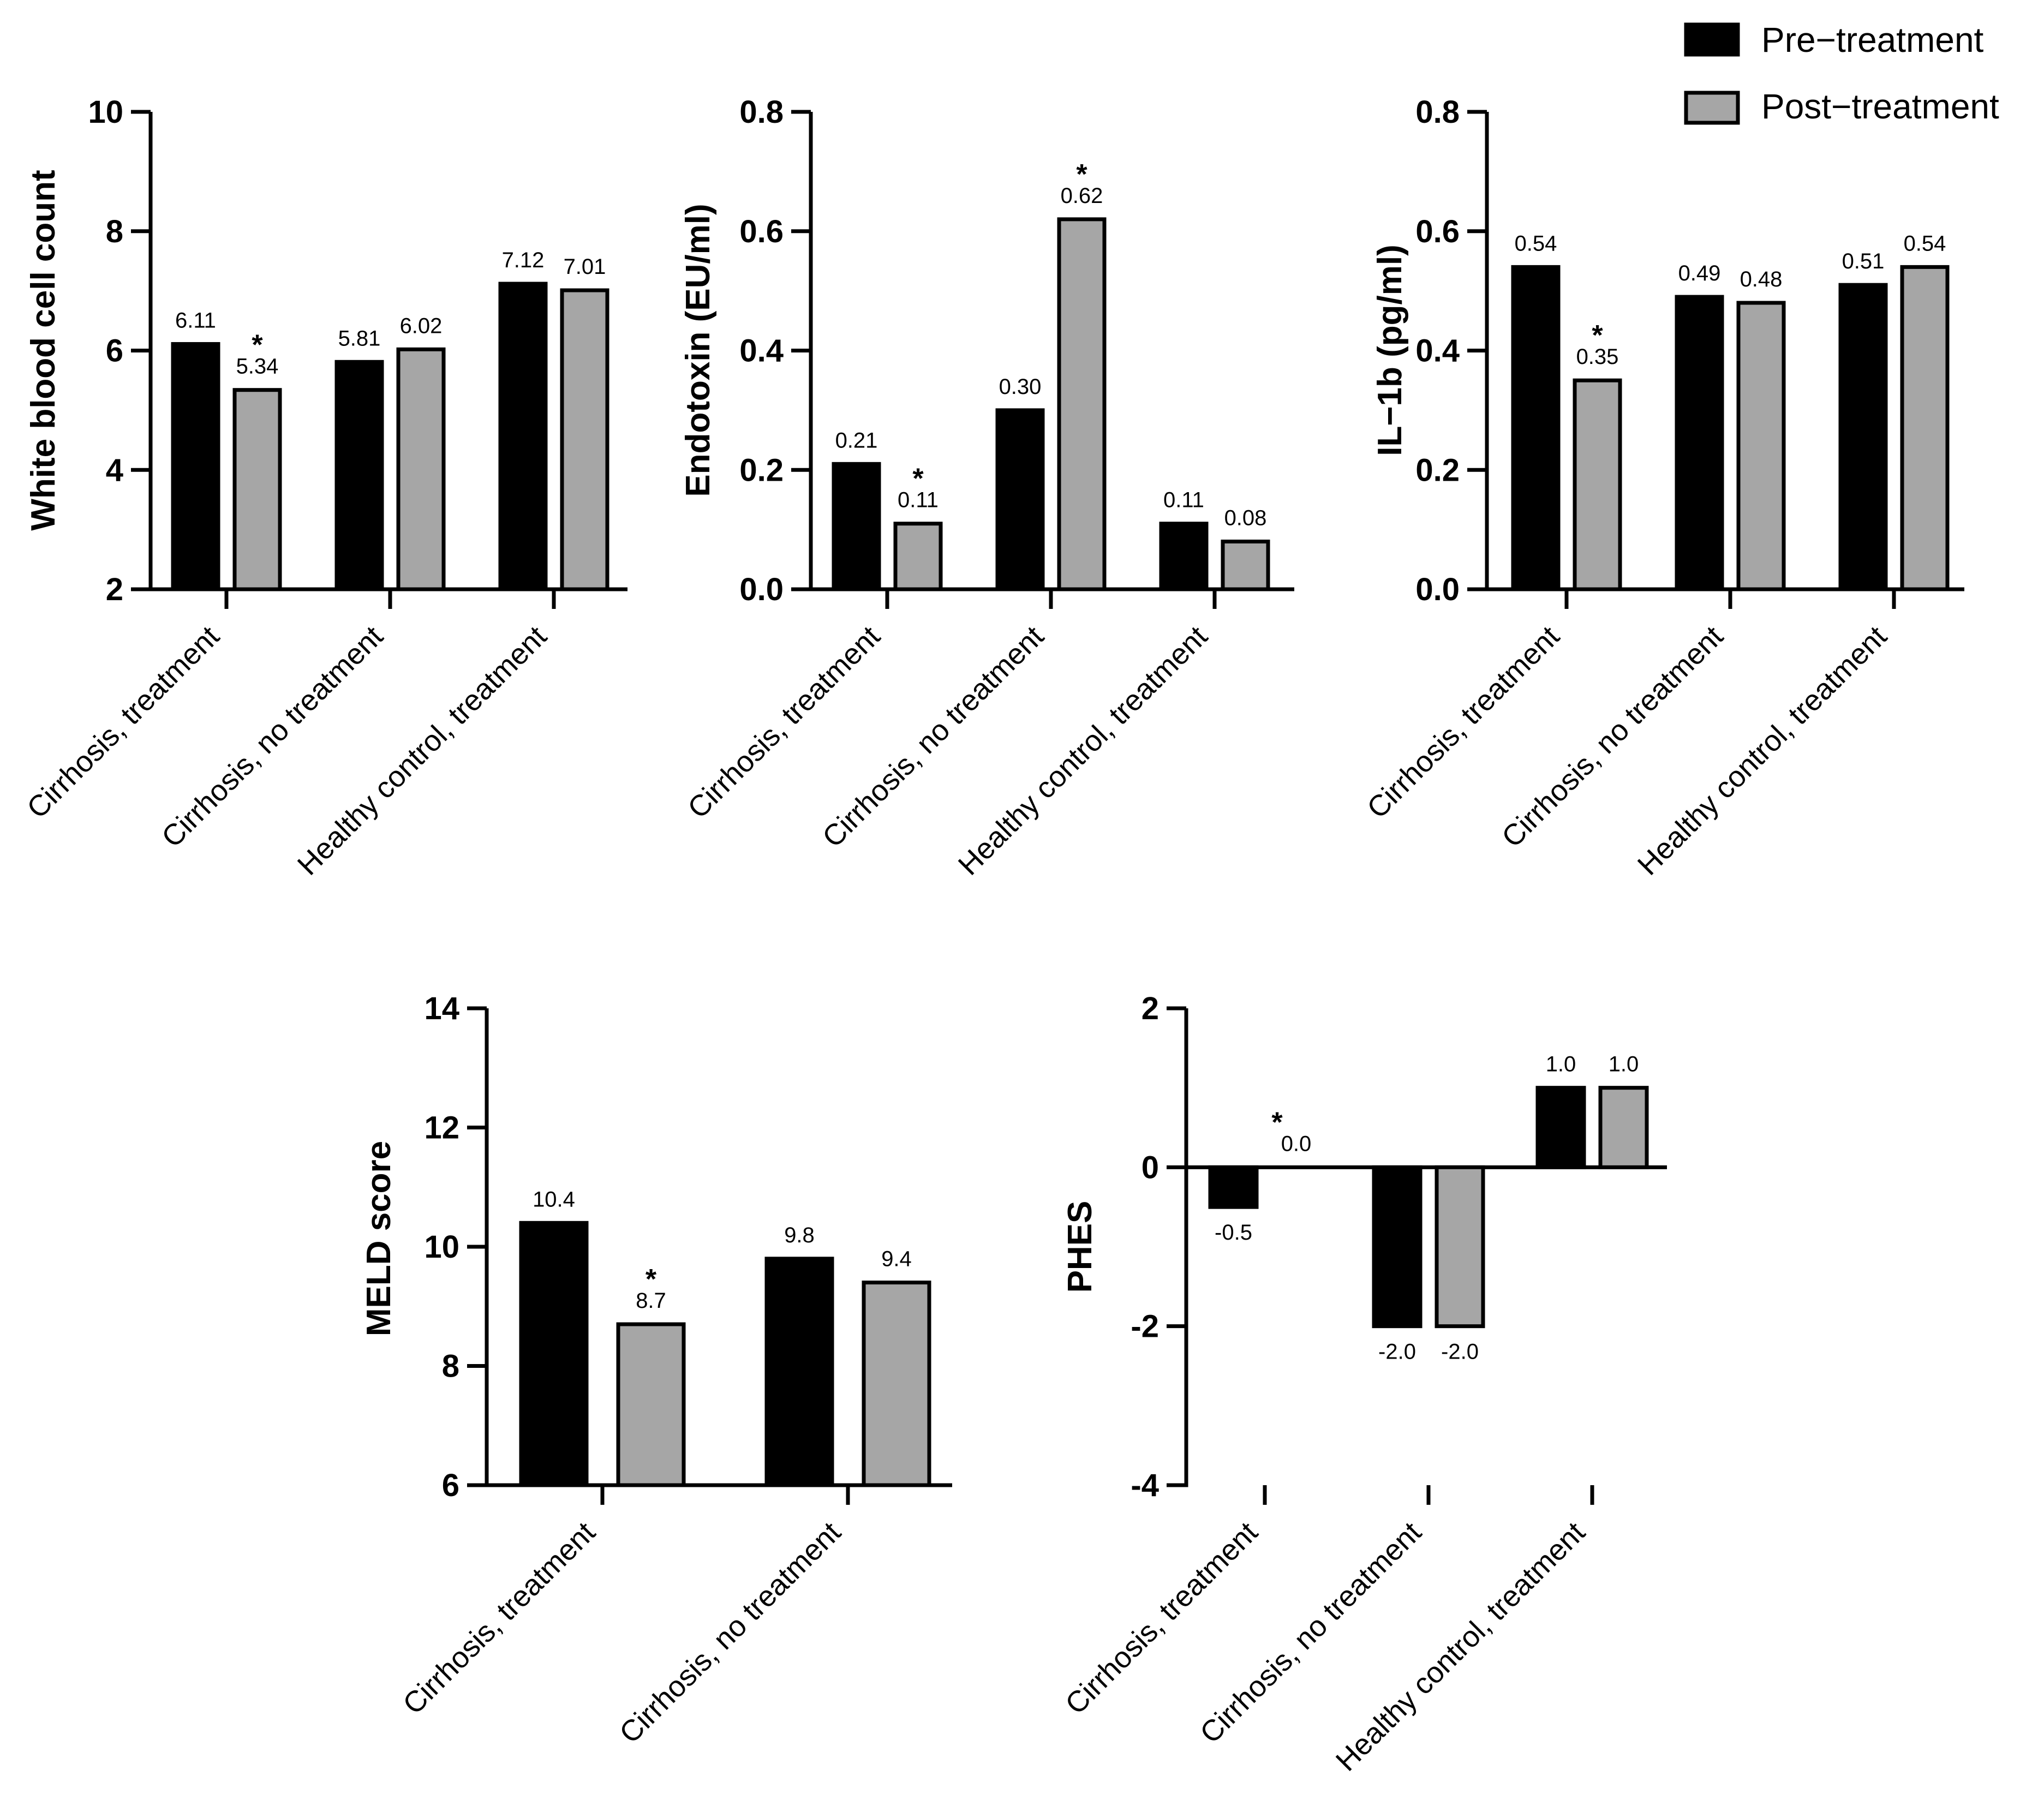 The height and width of the screenshot is (1806, 2044). What do you see at coordinates (1080, 1247) in the screenshot?
I see `y-axis-title: PHES` at bounding box center [1080, 1247].